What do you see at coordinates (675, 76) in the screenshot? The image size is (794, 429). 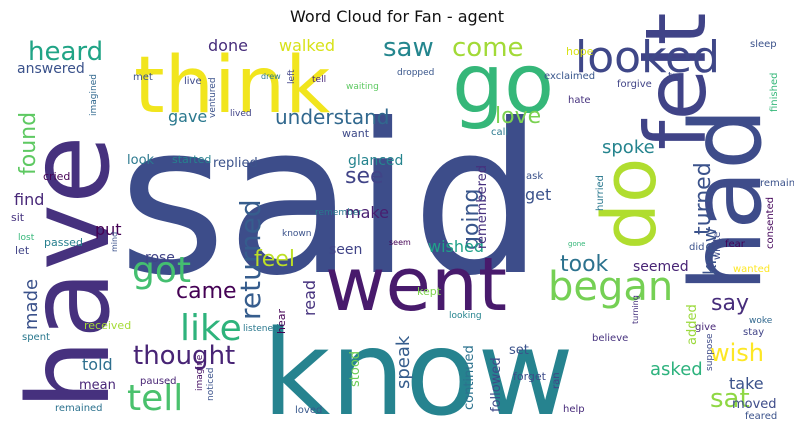 I see `cloud-word-try: try` at bounding box center [675, 76].